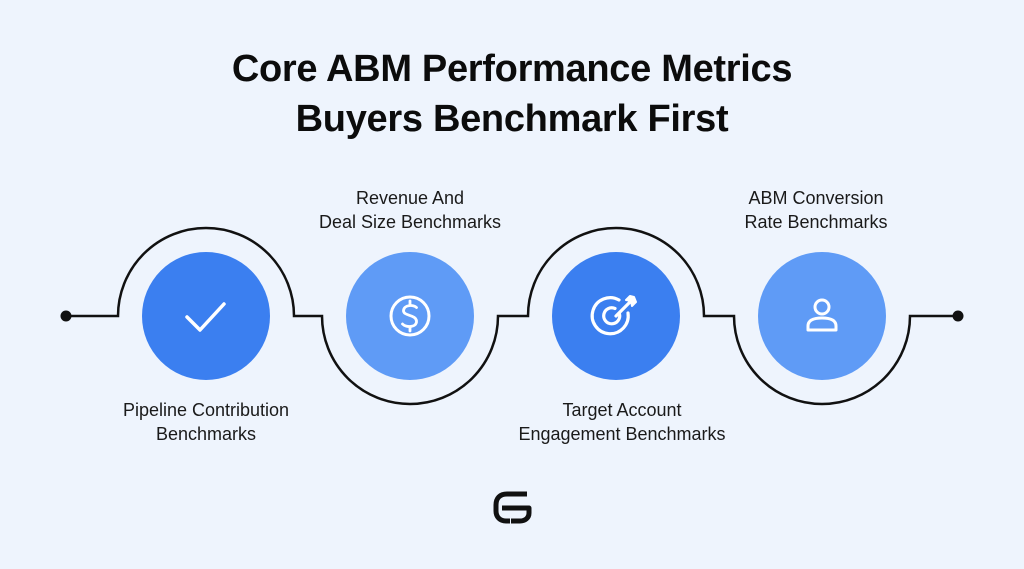  Describe the element at coordinates (512, 507) in the screenshot. I see `brand-g-logo` at that location.